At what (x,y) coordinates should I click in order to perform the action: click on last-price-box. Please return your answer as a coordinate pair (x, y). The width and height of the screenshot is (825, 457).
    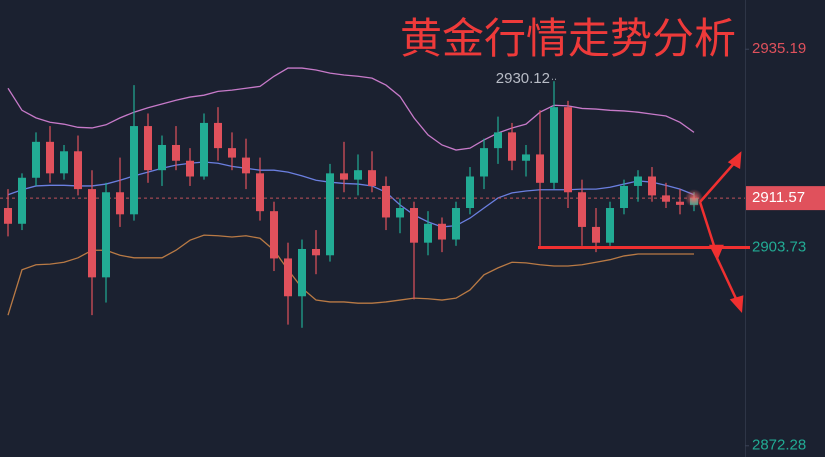
    Looking at the image, I should click on (785, 198).